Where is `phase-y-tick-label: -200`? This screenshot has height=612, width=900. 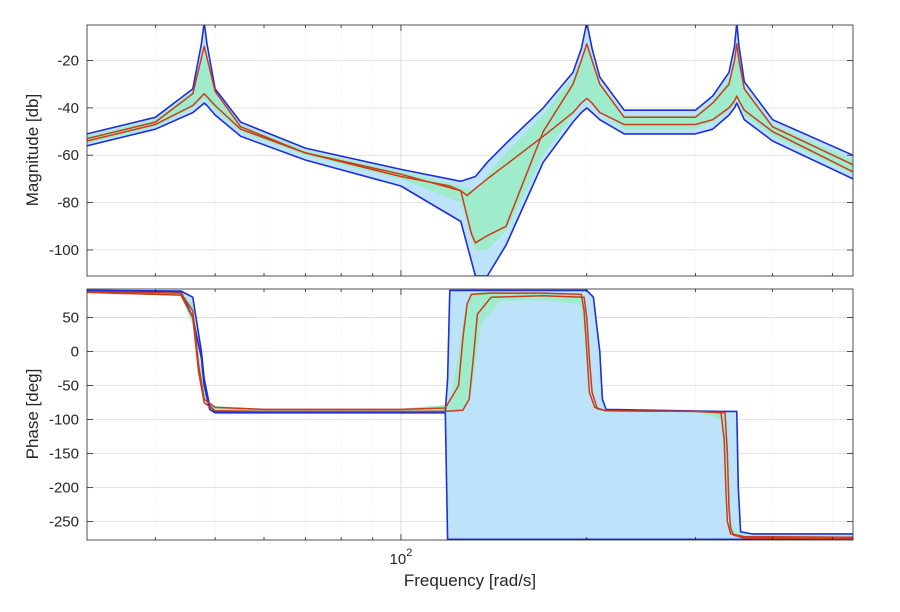 phase-y-tick-label: -200 is located at coordinates (64, 488).